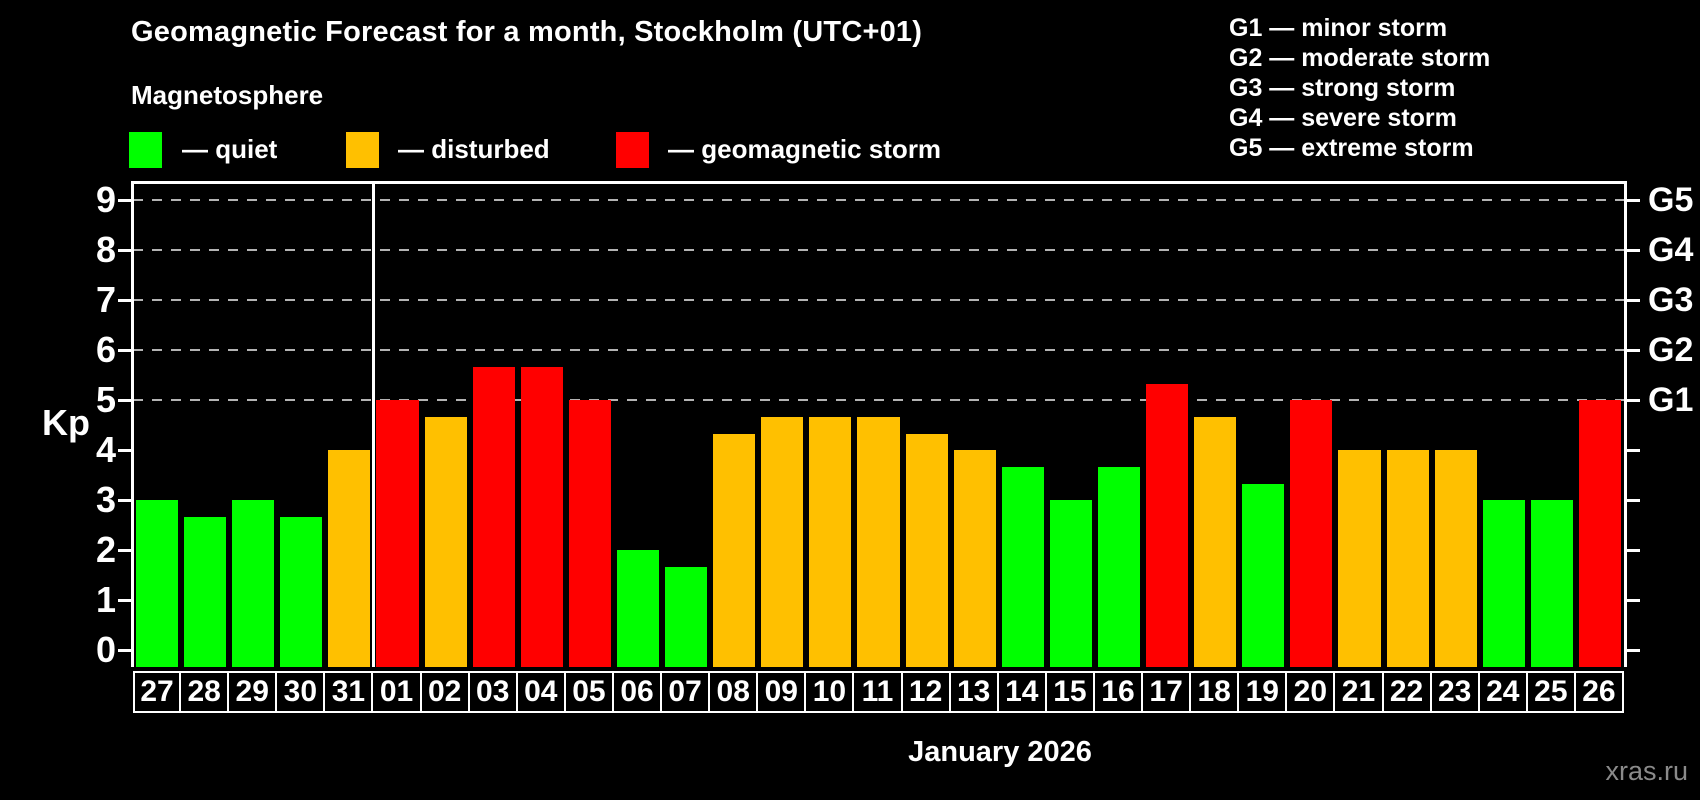  What do you see at coordinates (105, 349) in the screenshot?
I see `y-tick-label-6: 6` at bounding box center [105, 349].